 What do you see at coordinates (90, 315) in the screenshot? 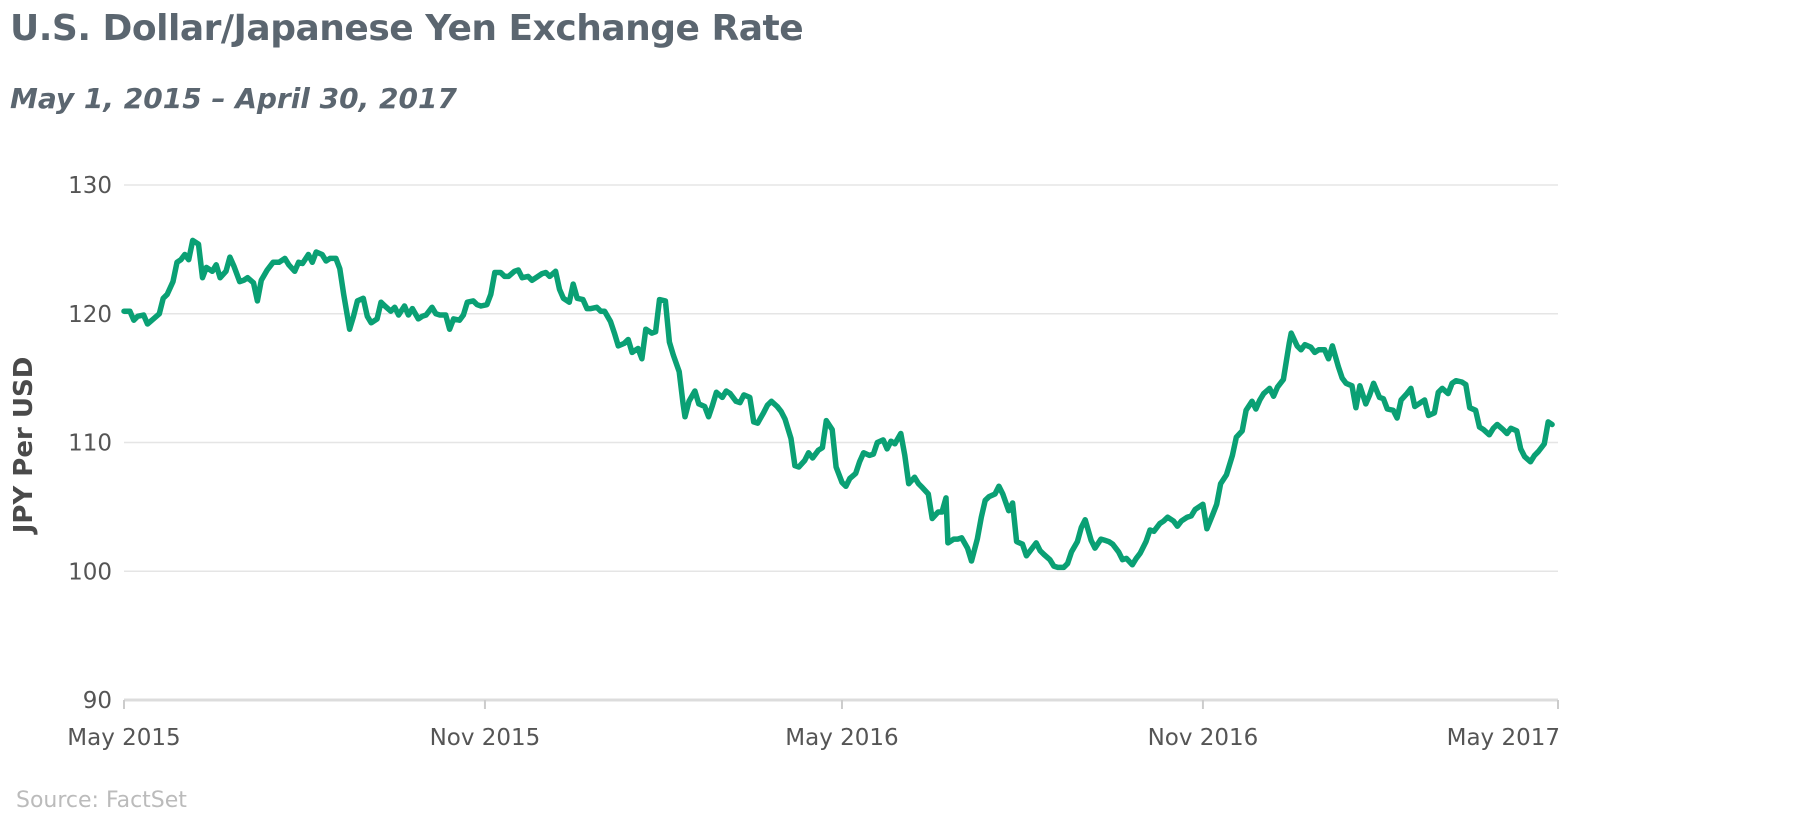
I see `y-tick-label-120: 120` at bounding box center [90, 315].